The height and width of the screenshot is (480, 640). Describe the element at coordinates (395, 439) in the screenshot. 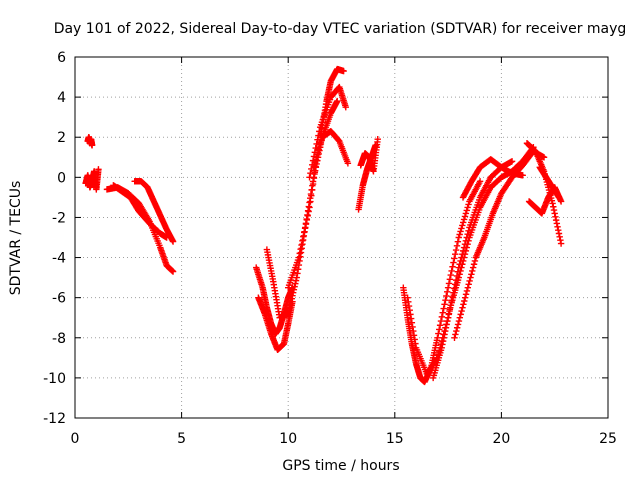

I see `x-tick-label: 15` at that location.